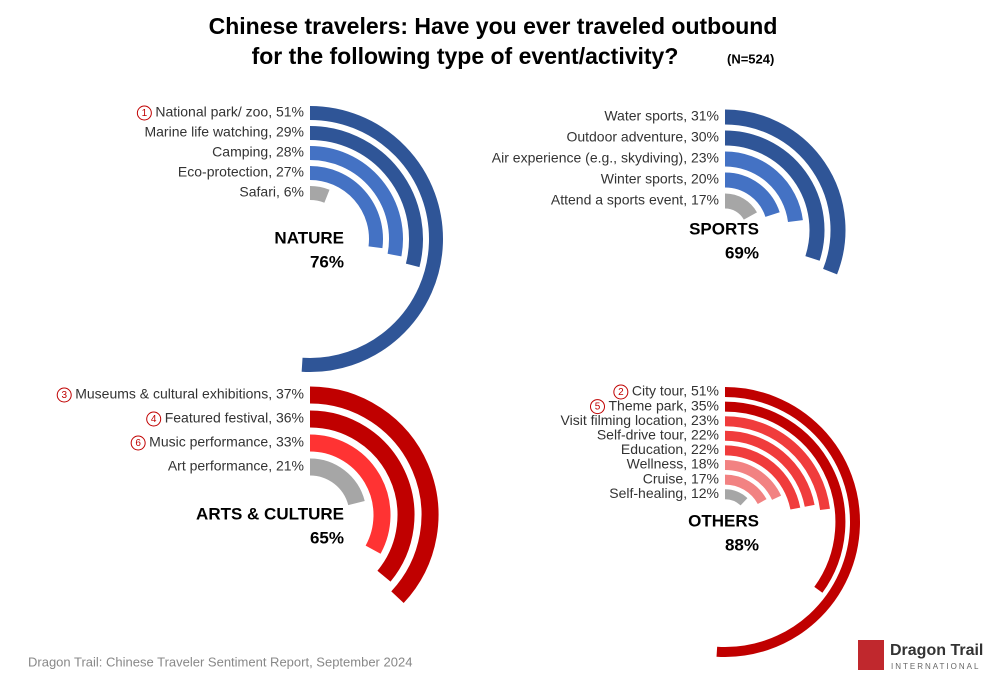  I want to click on bar-label: Education, 22%, so click(670, 449).